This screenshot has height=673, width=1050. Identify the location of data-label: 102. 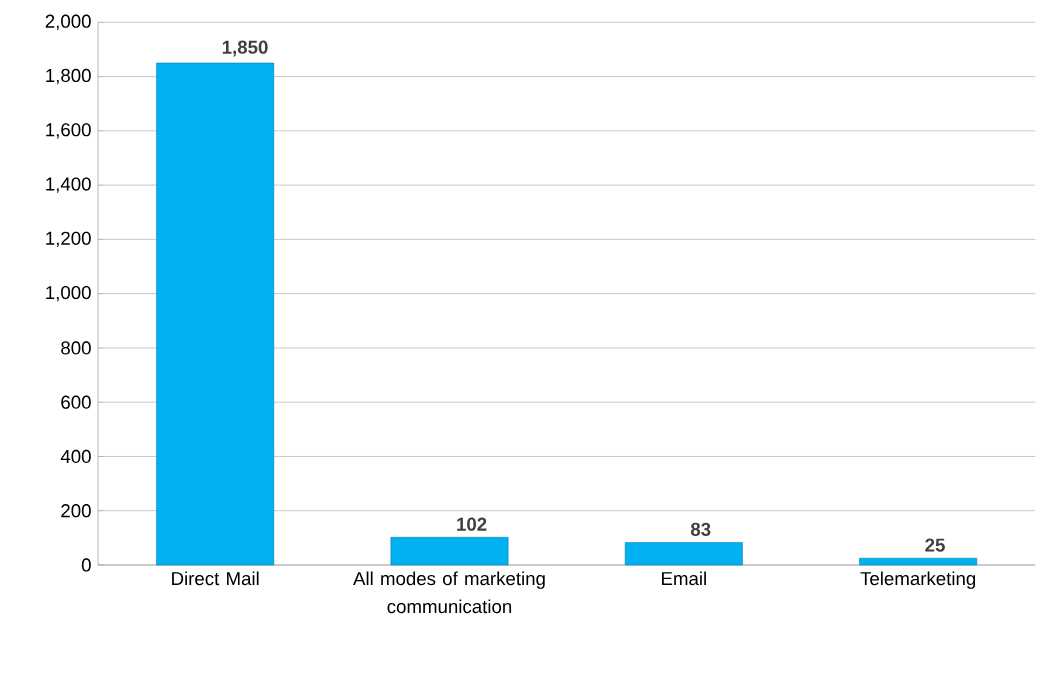
(472, 524).